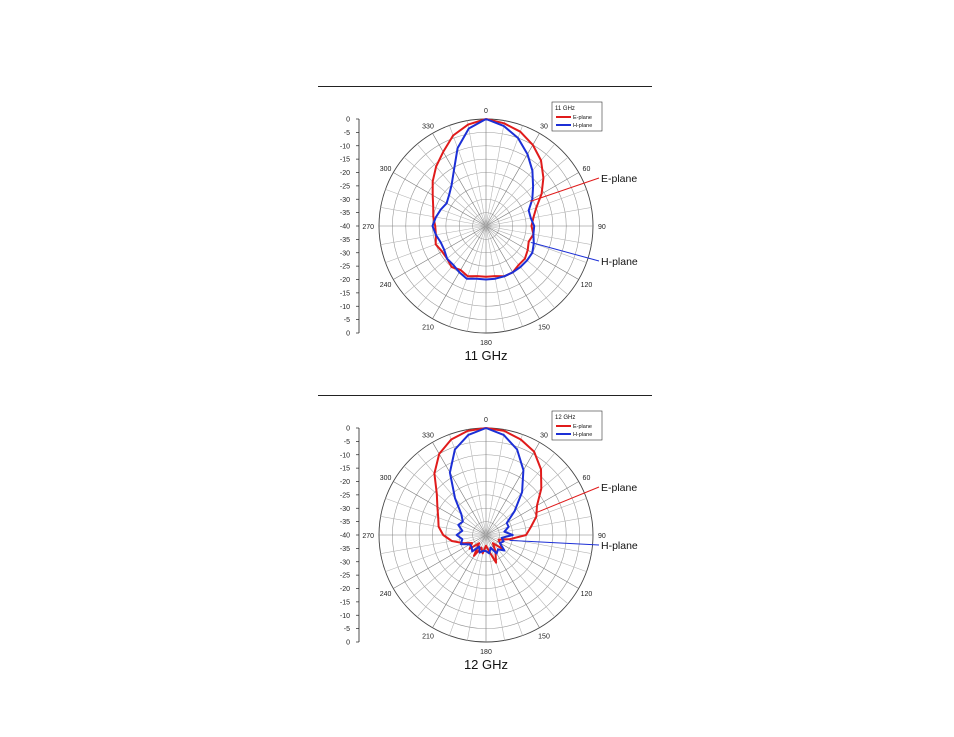  Describe the element at coordinates (486, 355) in the screenshot. I see `chart-caption: 11 GHz` at that location.